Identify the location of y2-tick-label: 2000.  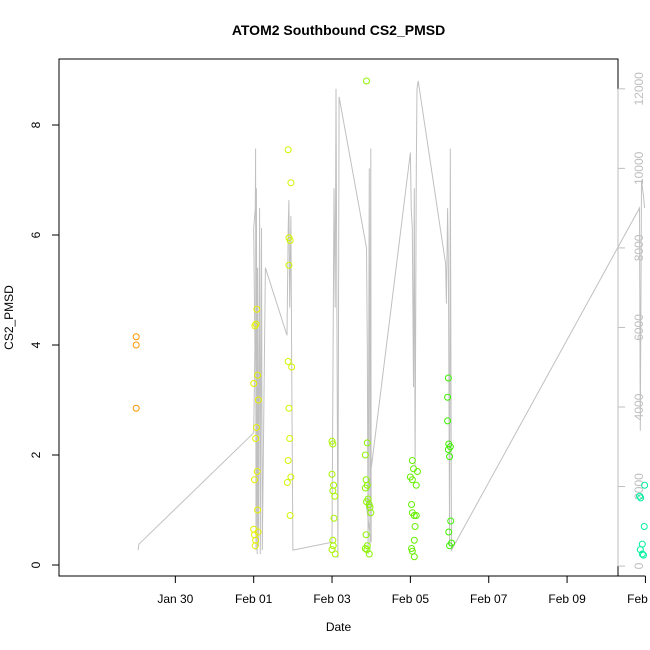
(639, 486).